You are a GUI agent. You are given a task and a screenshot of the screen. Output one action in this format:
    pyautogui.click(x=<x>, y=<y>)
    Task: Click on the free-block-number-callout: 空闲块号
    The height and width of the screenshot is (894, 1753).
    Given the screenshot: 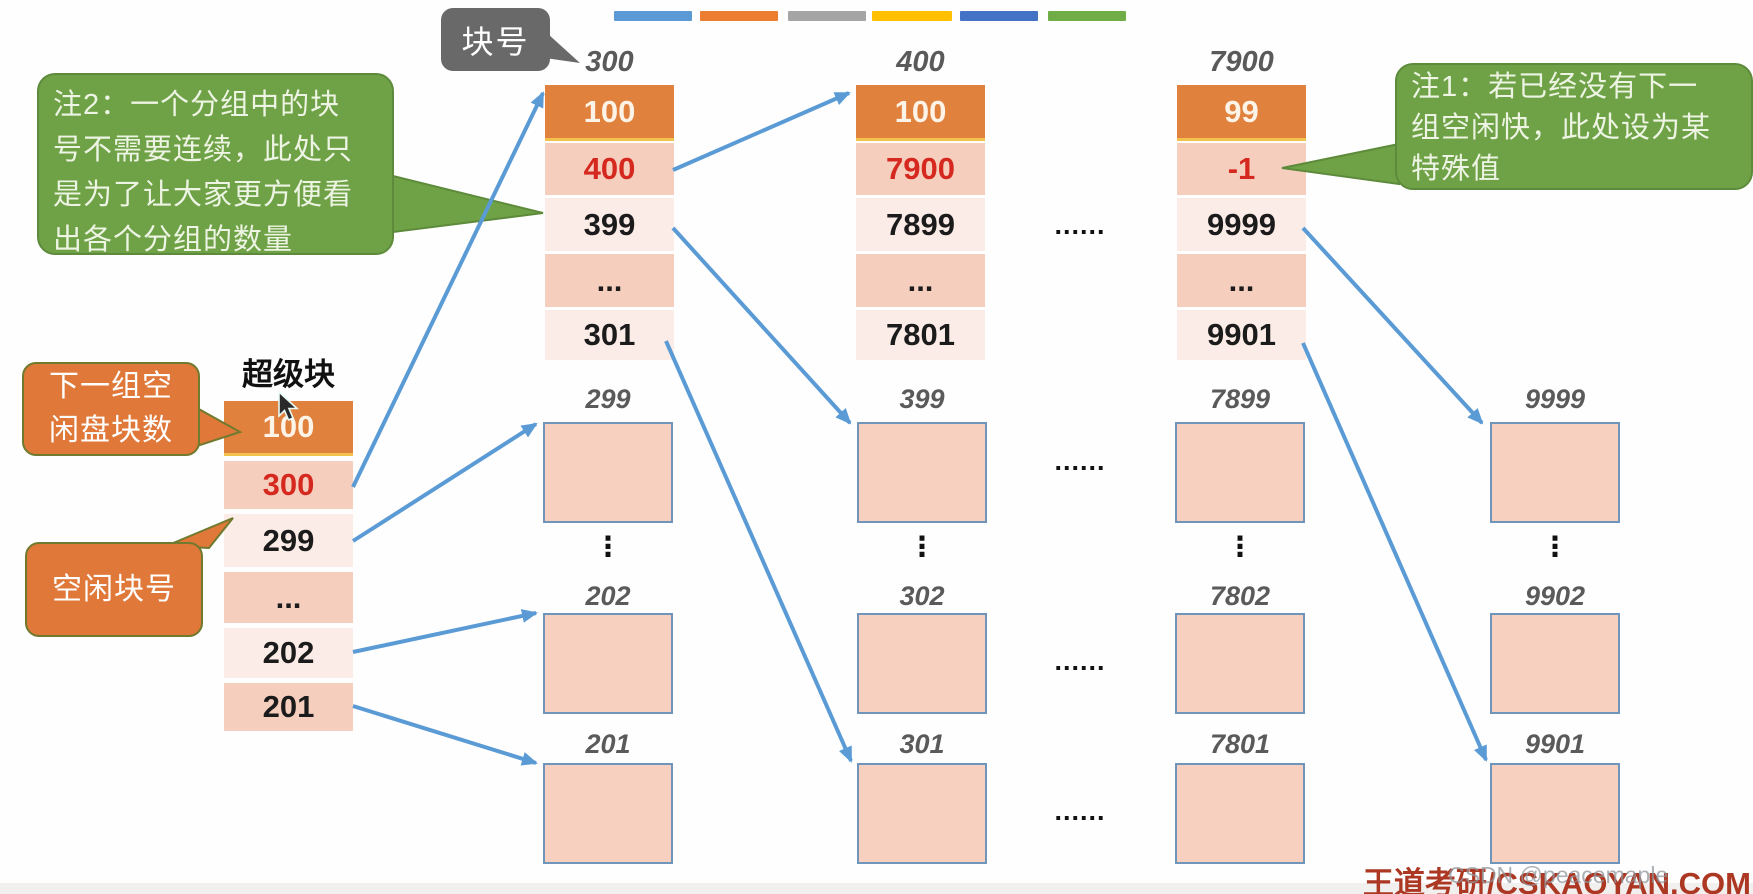 What is the action you would take?
    pyautogui.click(x=114, y=589)
    